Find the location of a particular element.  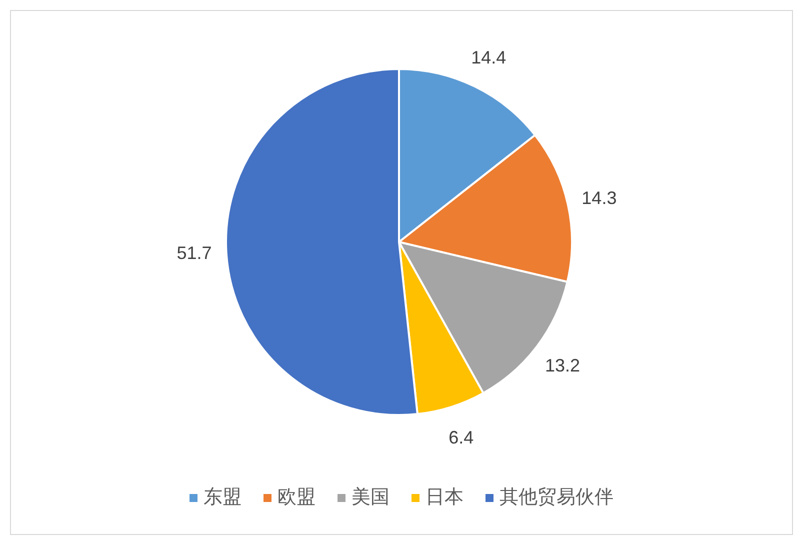

data-label: 14.4 is located at coordinates (488, 58).